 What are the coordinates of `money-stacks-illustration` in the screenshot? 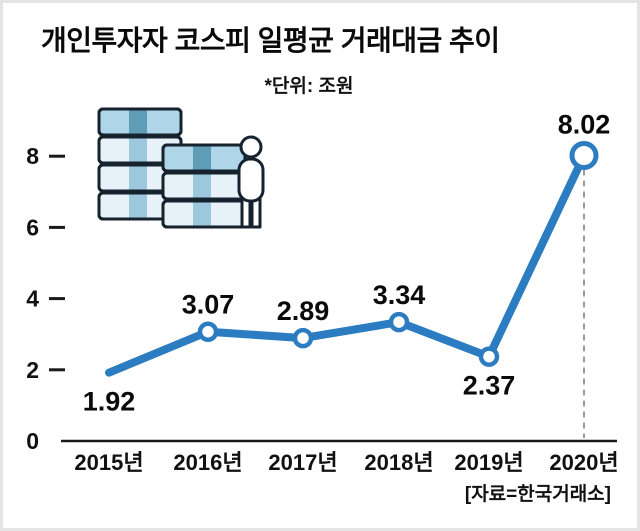 It's located at (181, 168).